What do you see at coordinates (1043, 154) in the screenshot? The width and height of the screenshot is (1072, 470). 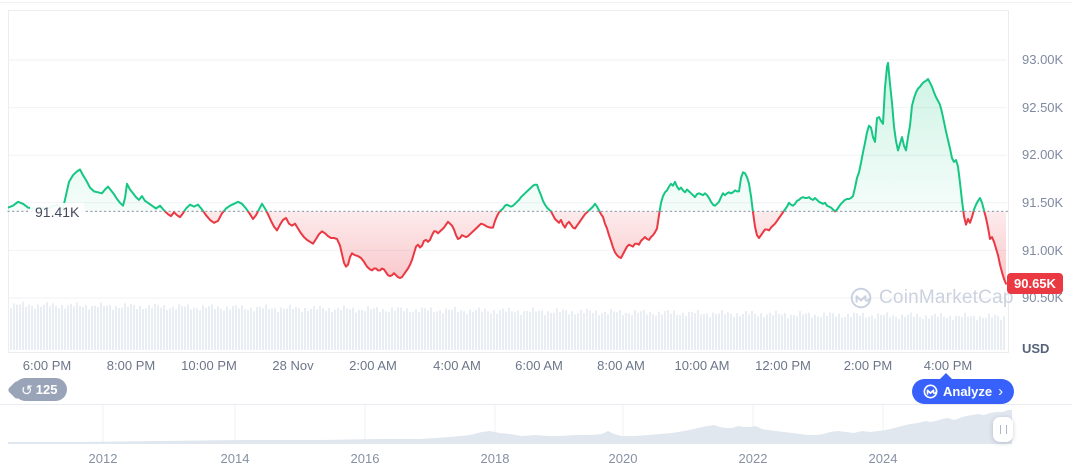 I see `y-axis-label: 92.00K` at bounding box center [1043, 154].